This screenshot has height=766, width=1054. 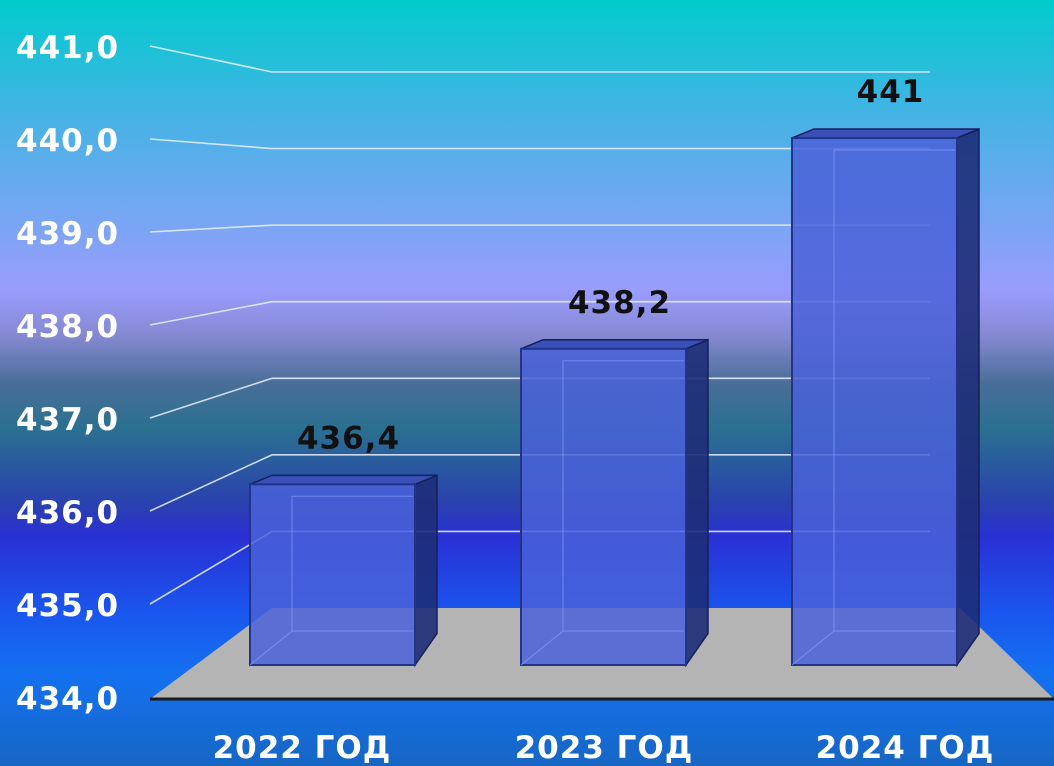 I want to click on data-label: 436,4, so click(x=348, y=438).